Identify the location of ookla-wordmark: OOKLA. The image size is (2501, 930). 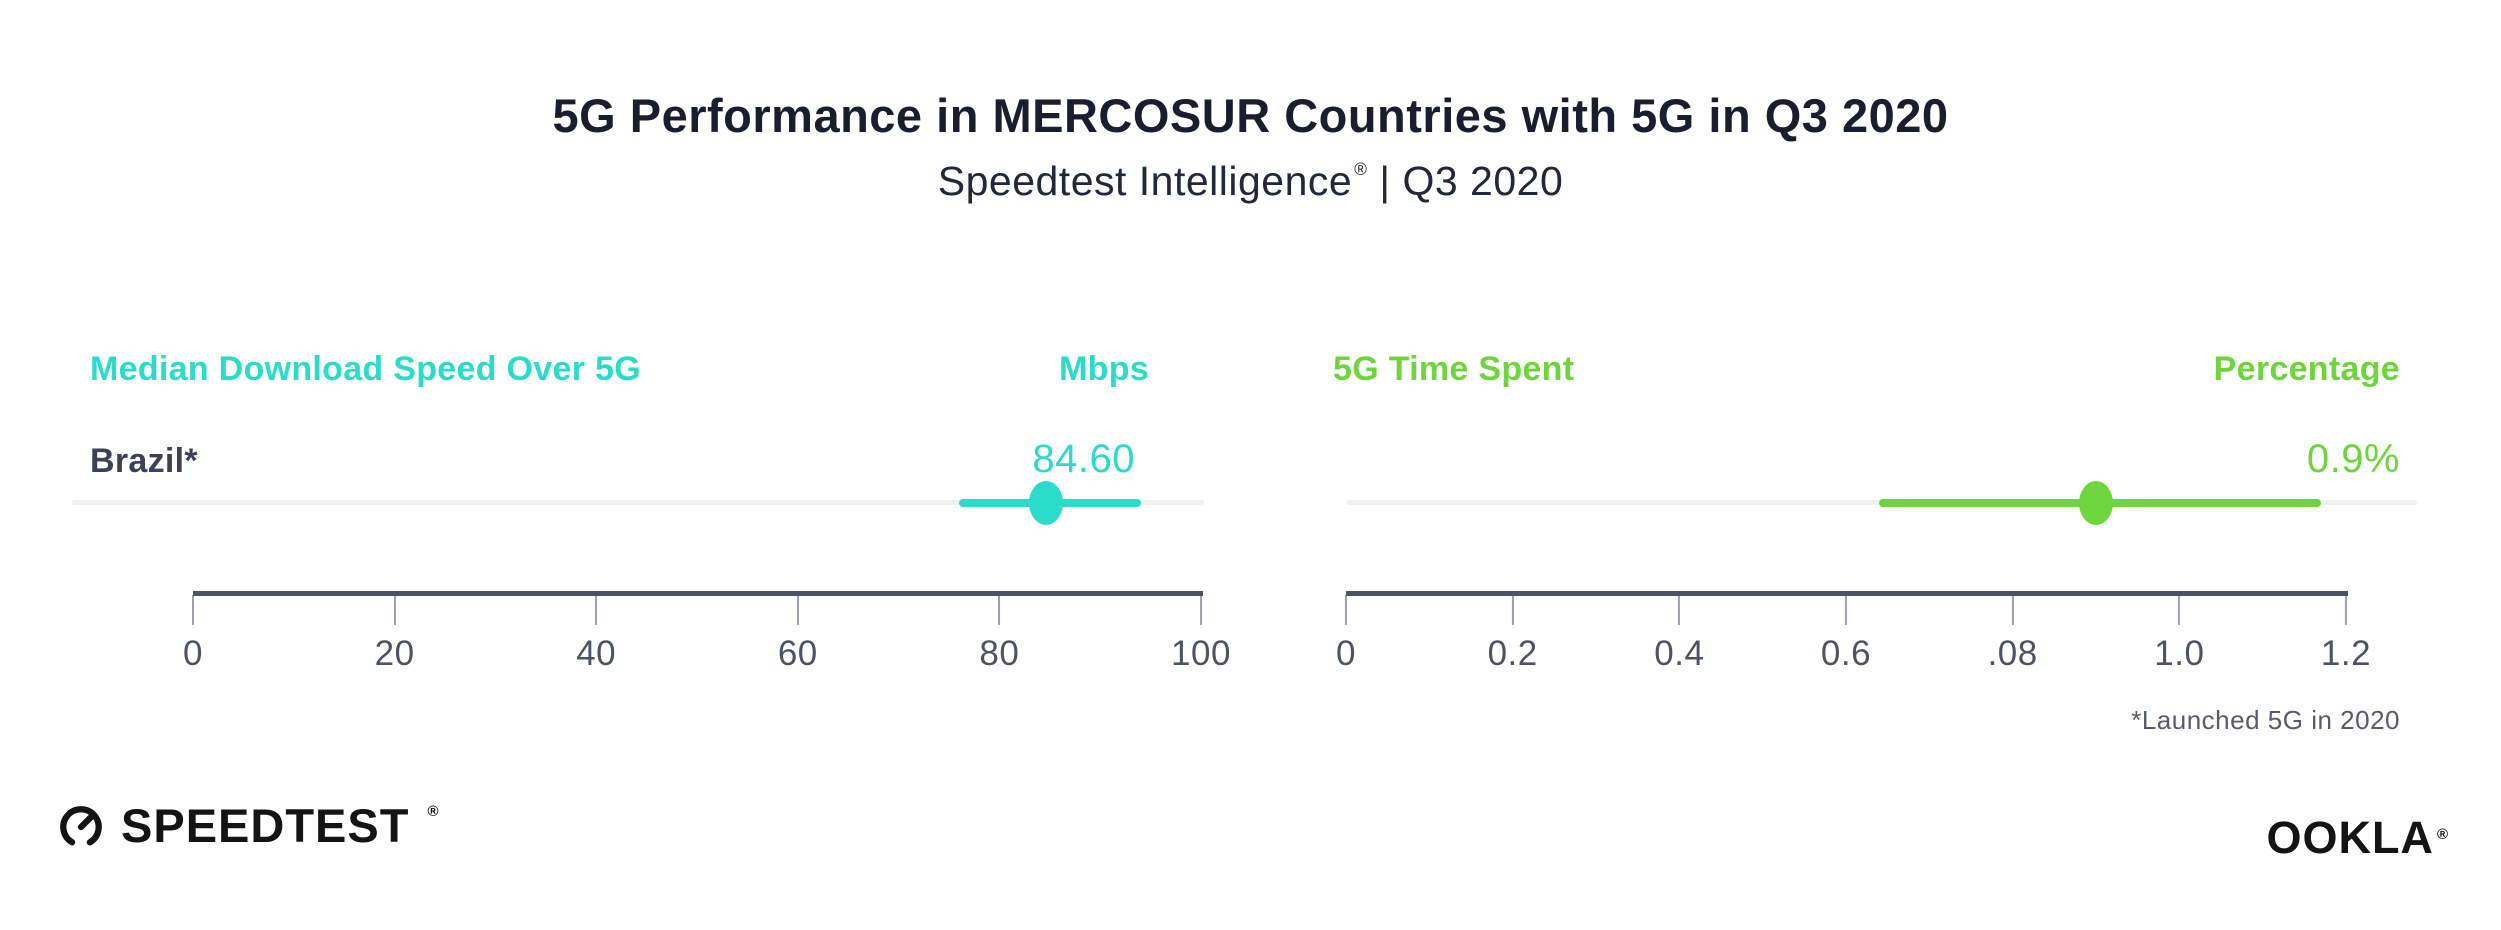
(2350, 837).